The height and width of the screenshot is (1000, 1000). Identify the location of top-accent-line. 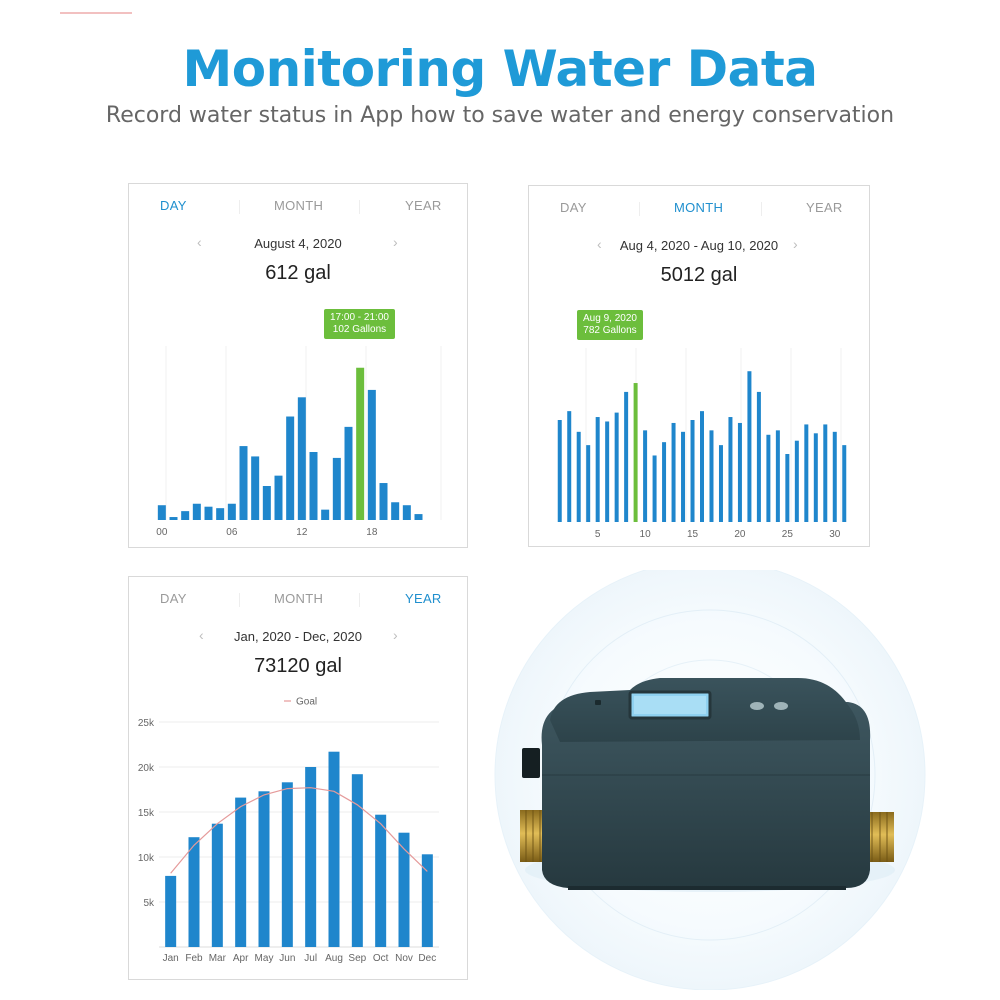
(96, 13).